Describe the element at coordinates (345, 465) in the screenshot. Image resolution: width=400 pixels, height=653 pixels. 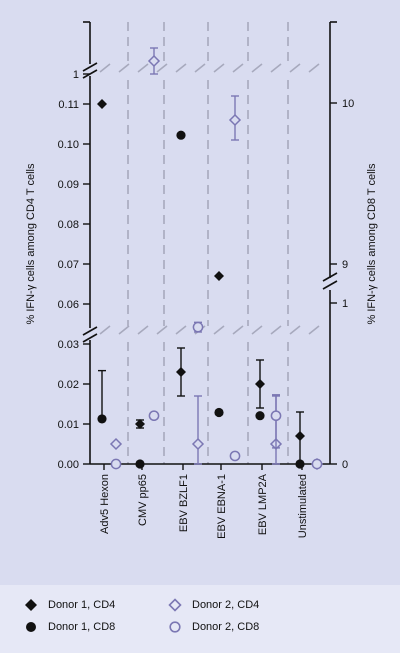
I see `right-axis-tick-label: 0` at that location.